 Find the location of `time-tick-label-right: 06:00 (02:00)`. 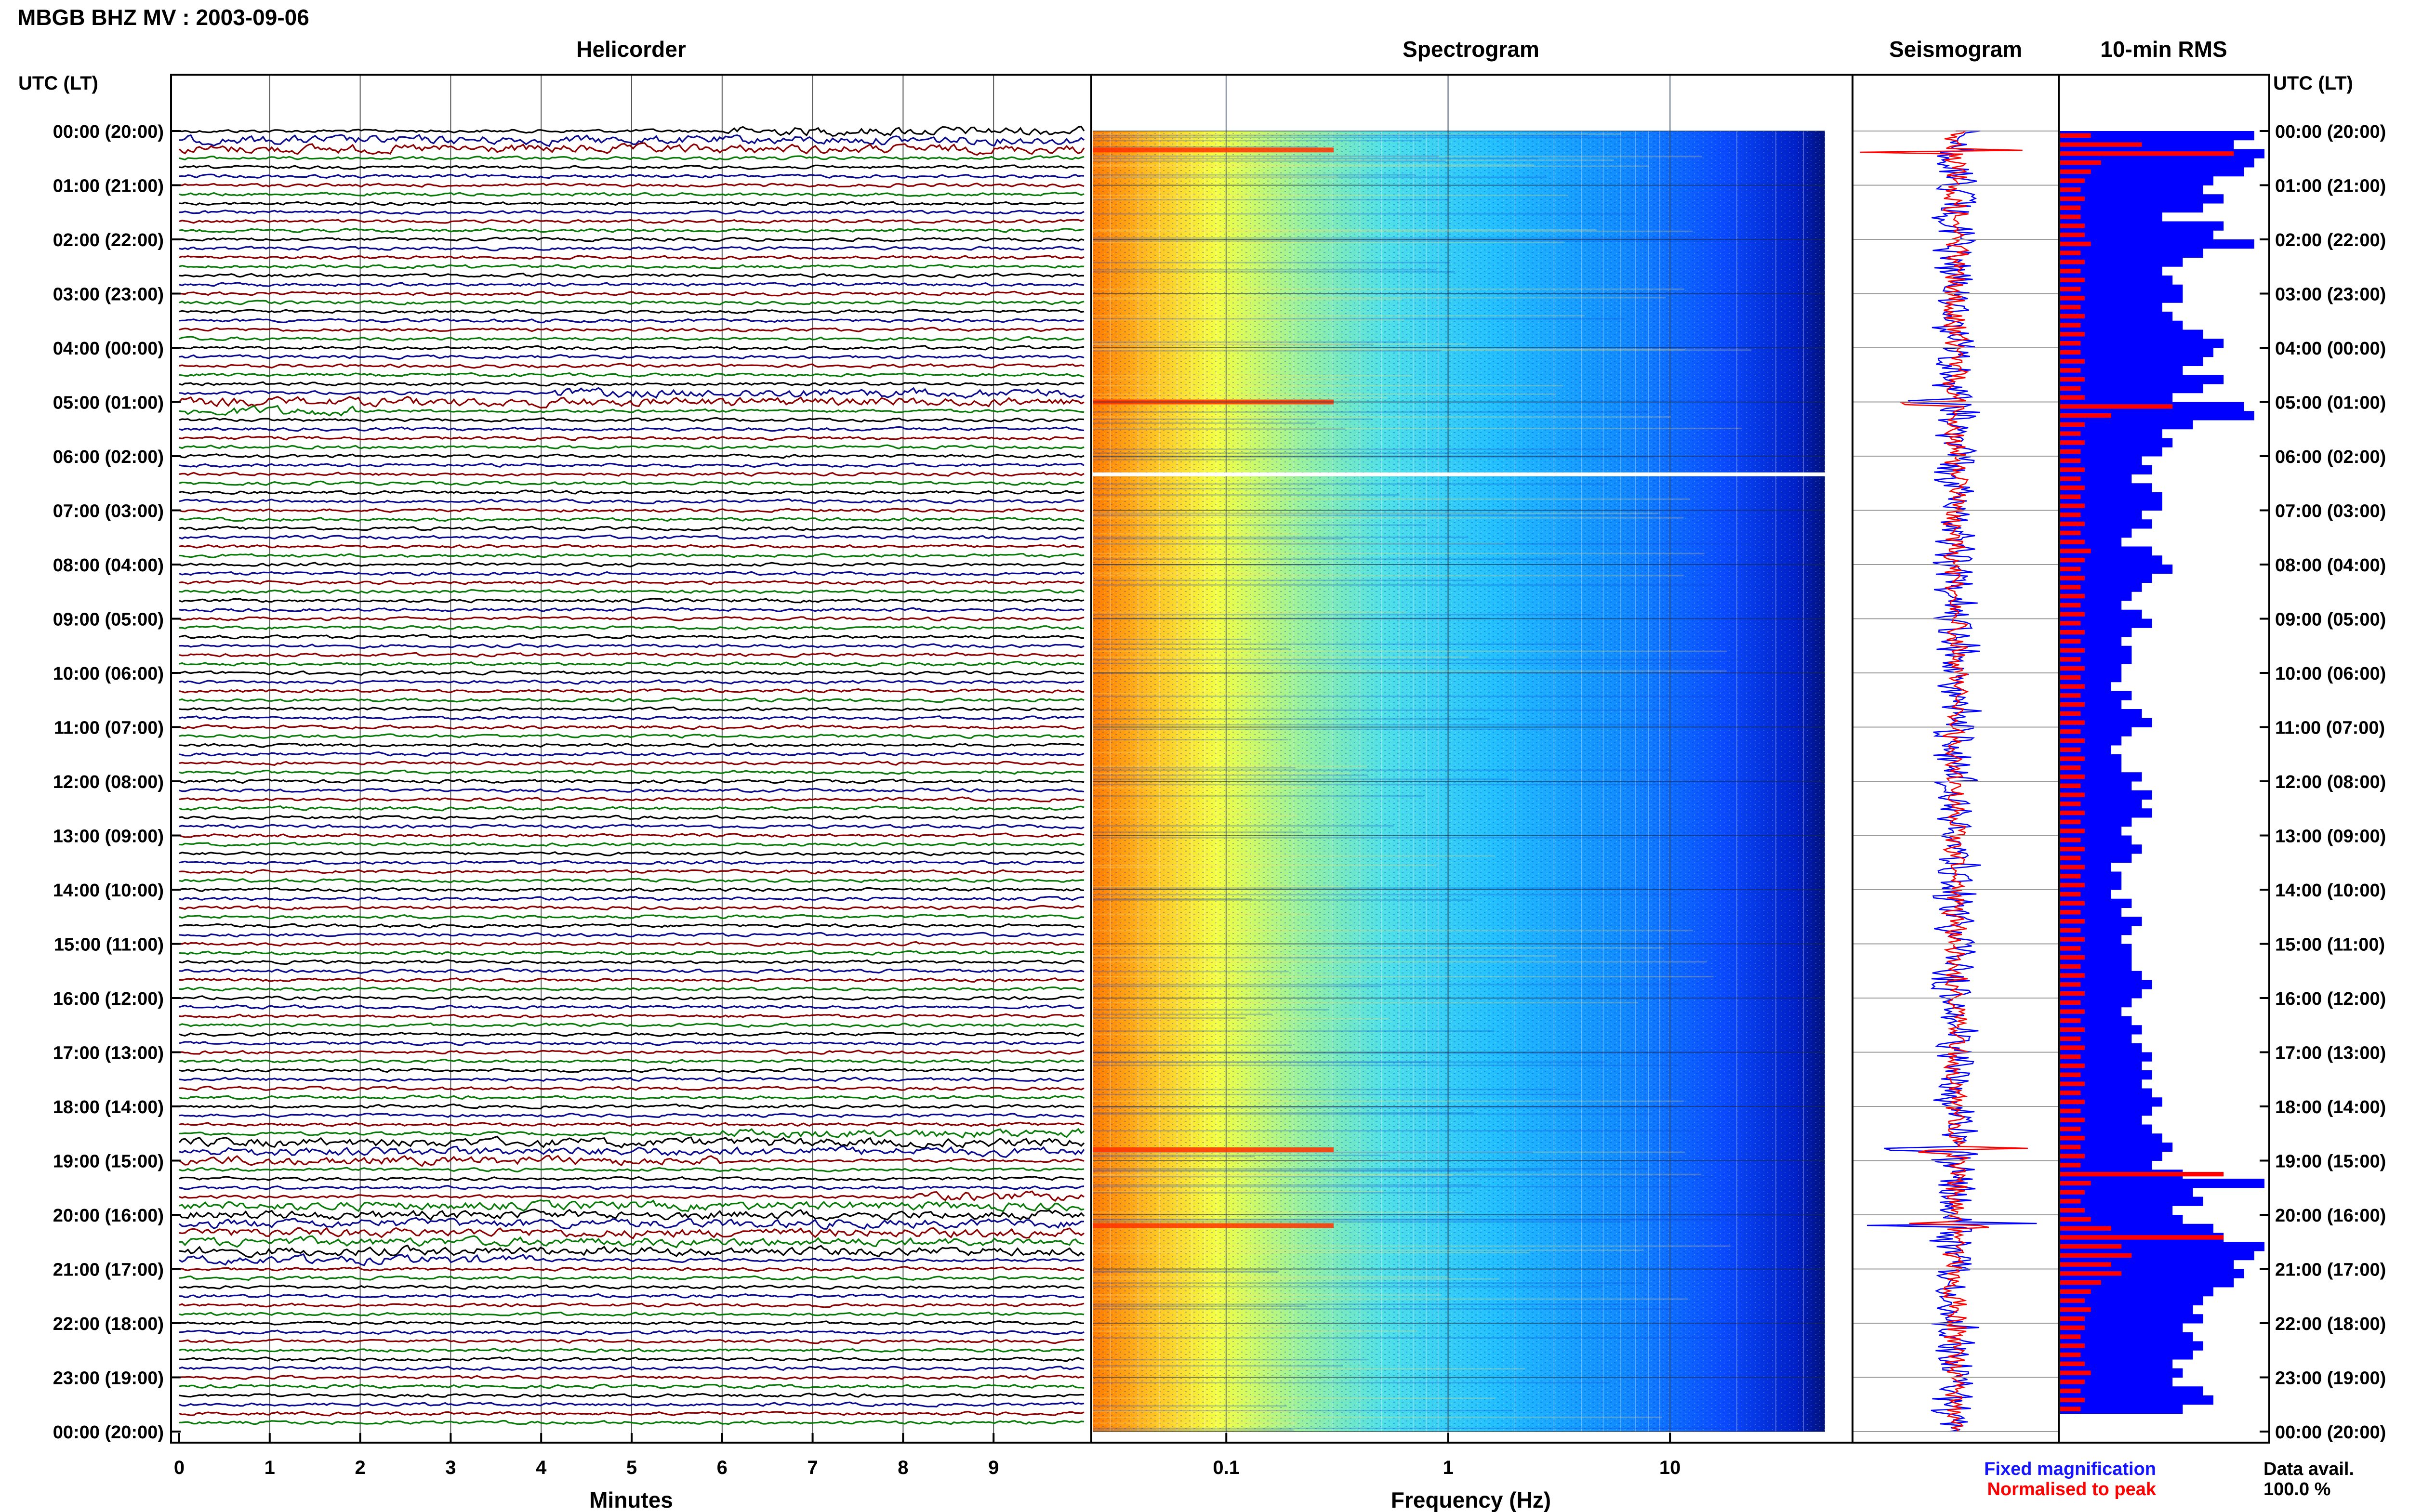

time-tick-label-right: 06:00 (02:00) is located at coordinates (2330, 457).